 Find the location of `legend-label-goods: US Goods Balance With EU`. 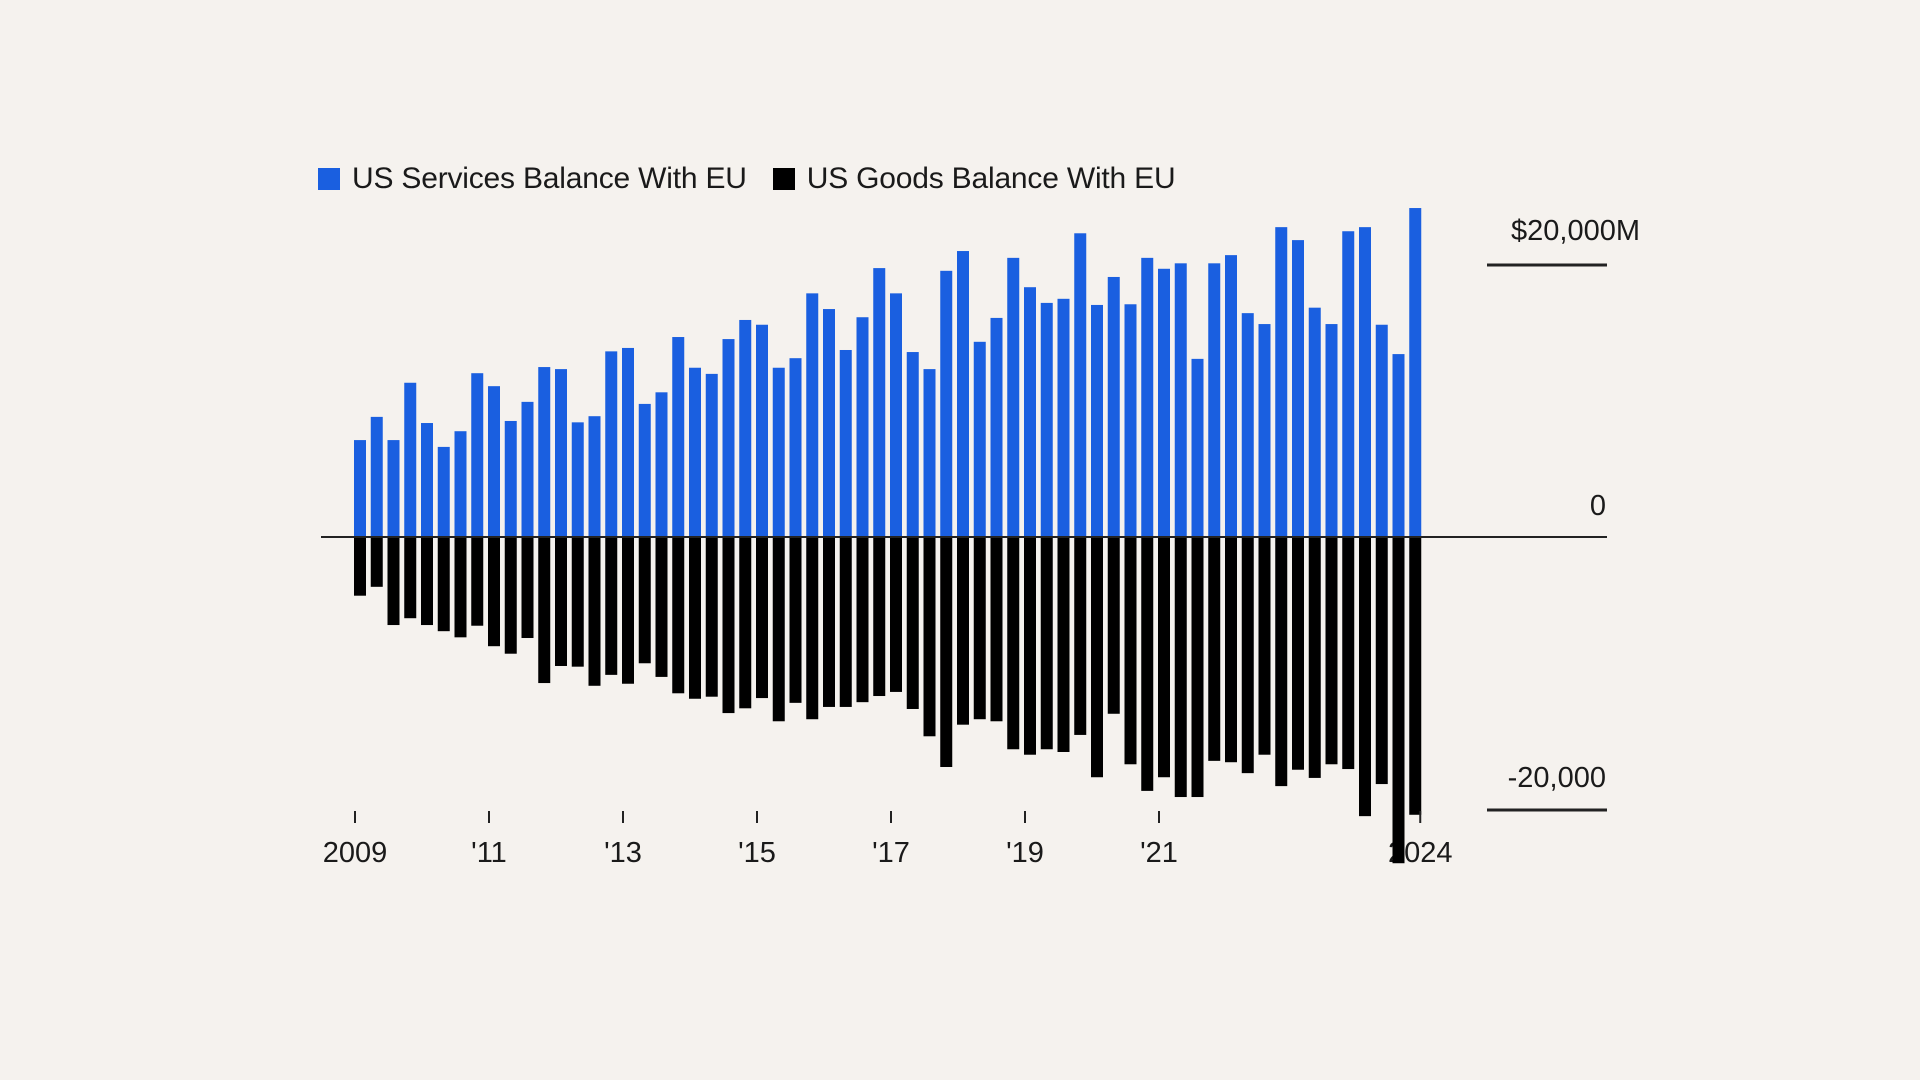

legend-label-goods: US Goods Balance With EU is located at coordinates (991, 178).